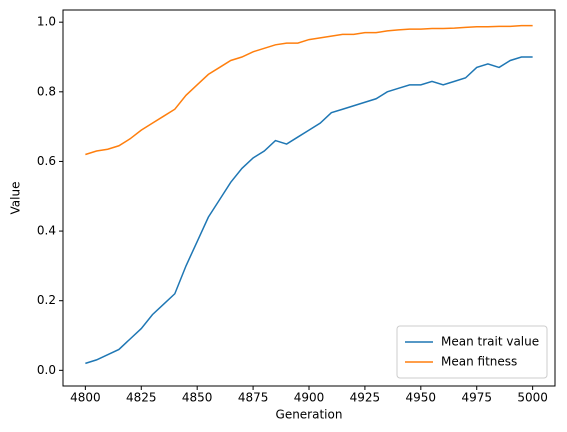  I want to click on y-tick-label: 0.0, so click(46, 370).